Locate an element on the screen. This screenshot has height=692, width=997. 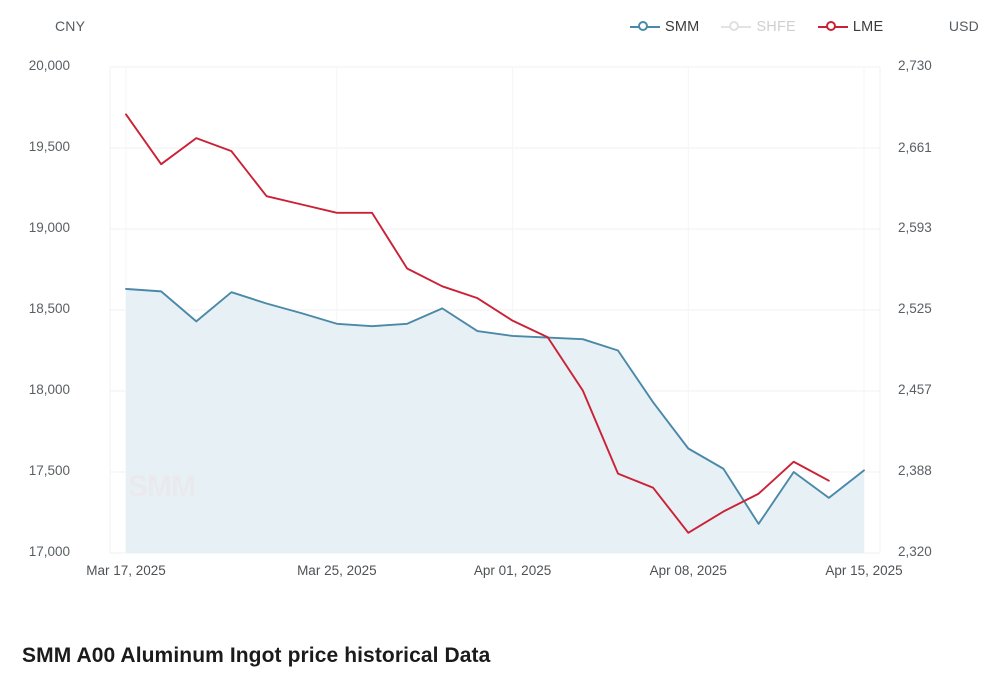
legend-label-lme: LME is located at coordinates (868, 27).